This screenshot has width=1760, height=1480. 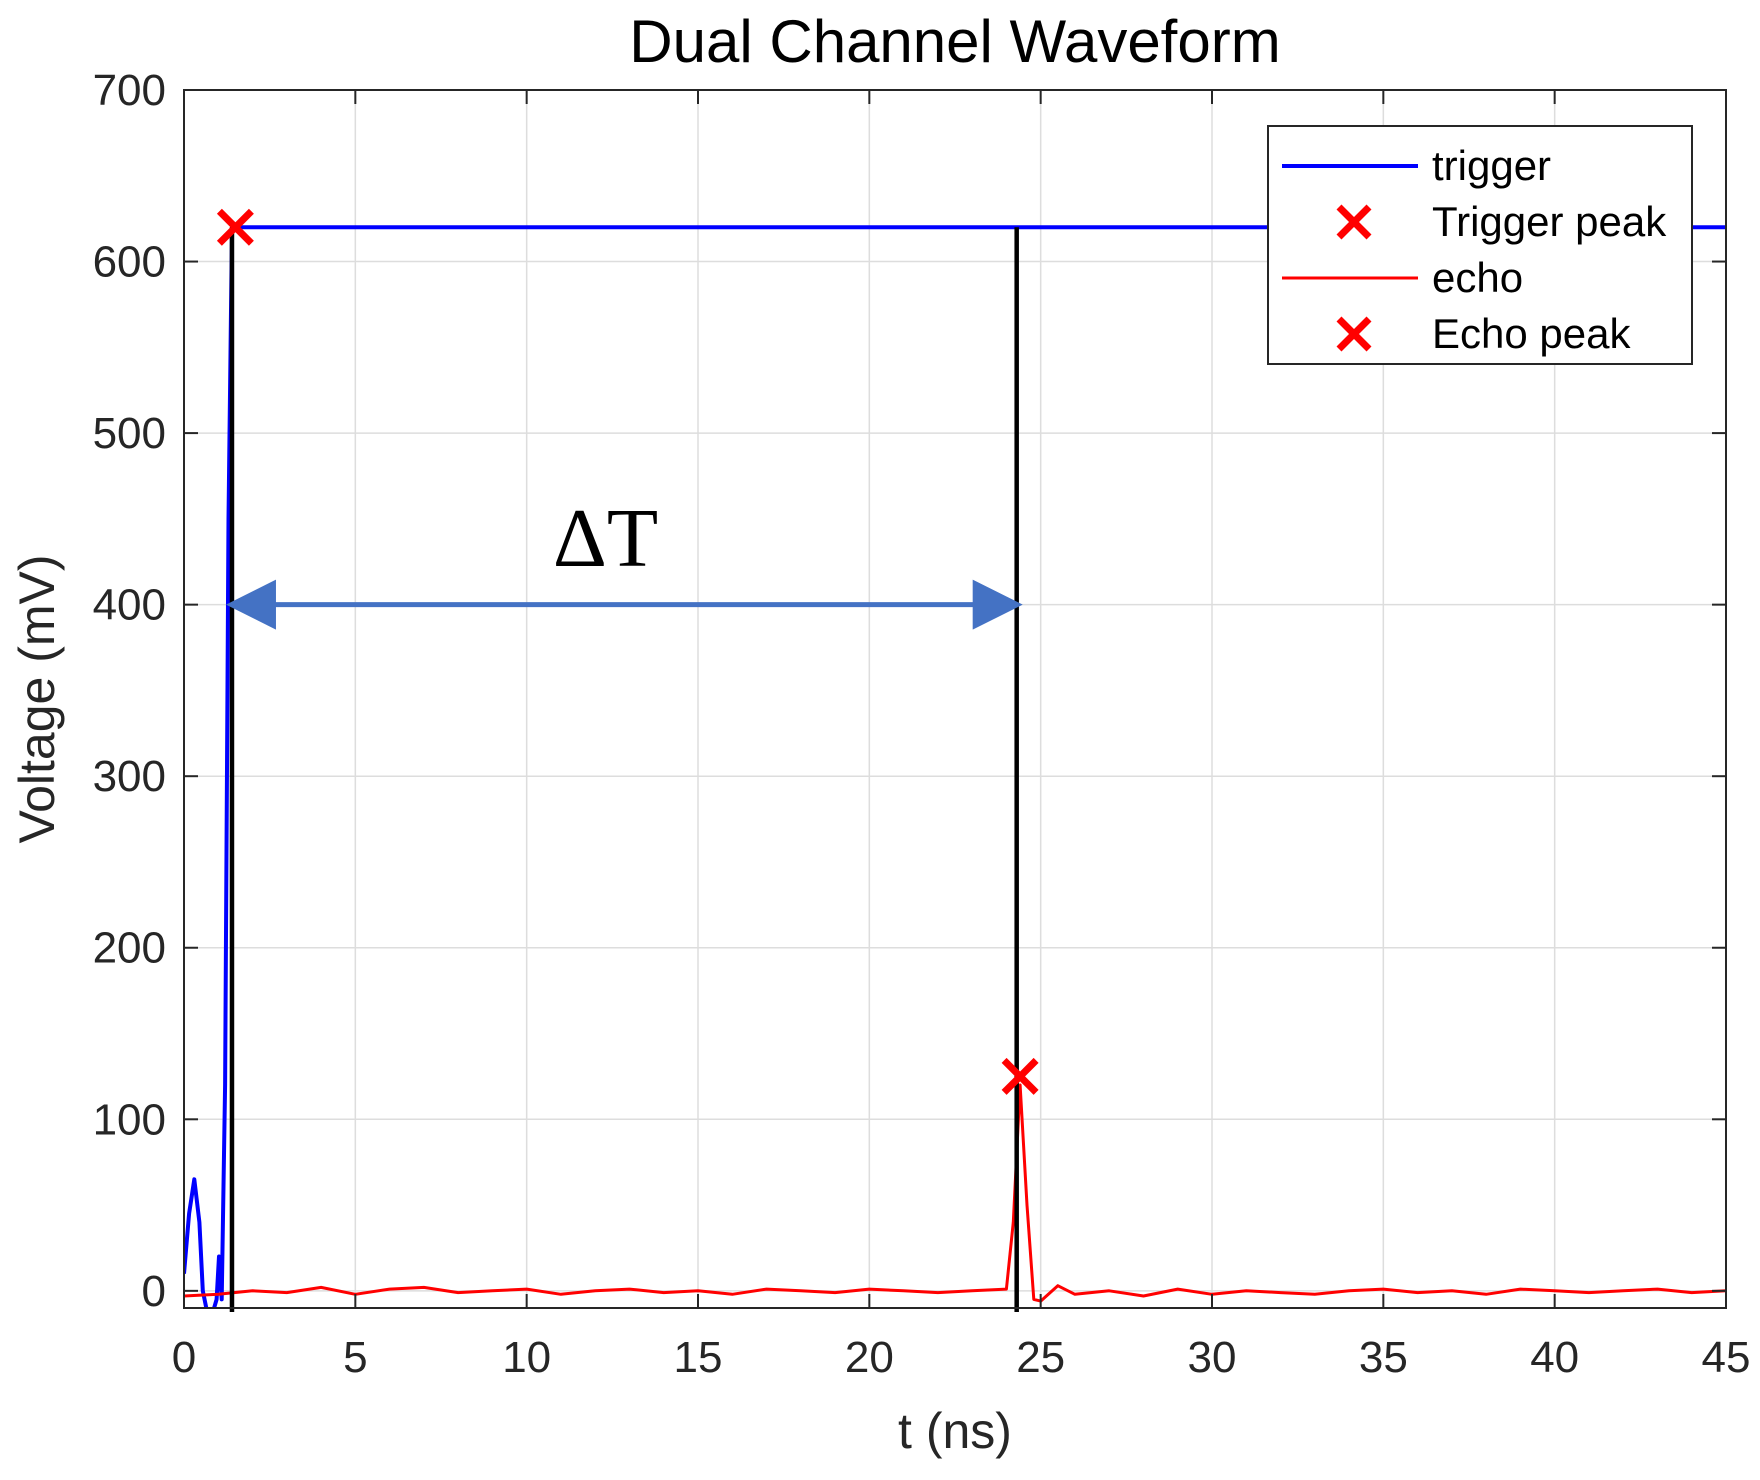 What do you see at coordinates (129, 776) in the screenshot?
I see `y-tick-label: 300` at bounding box center [129, 776].